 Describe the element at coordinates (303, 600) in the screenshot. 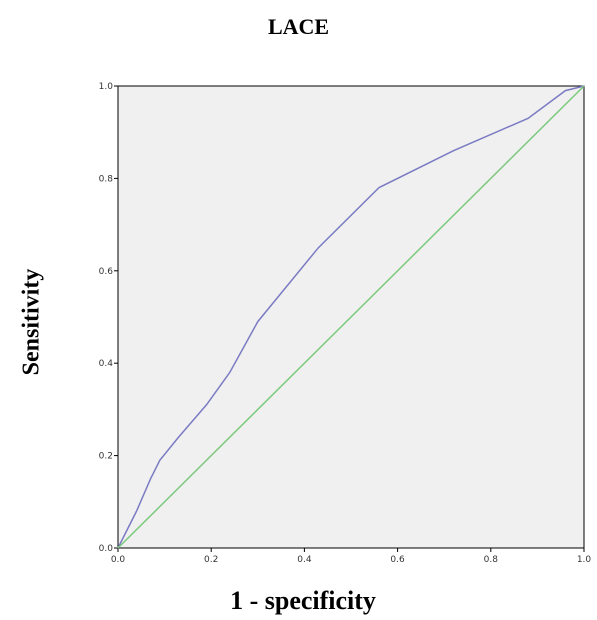

I see `x-axis-label: 1 - specificity` at that location.